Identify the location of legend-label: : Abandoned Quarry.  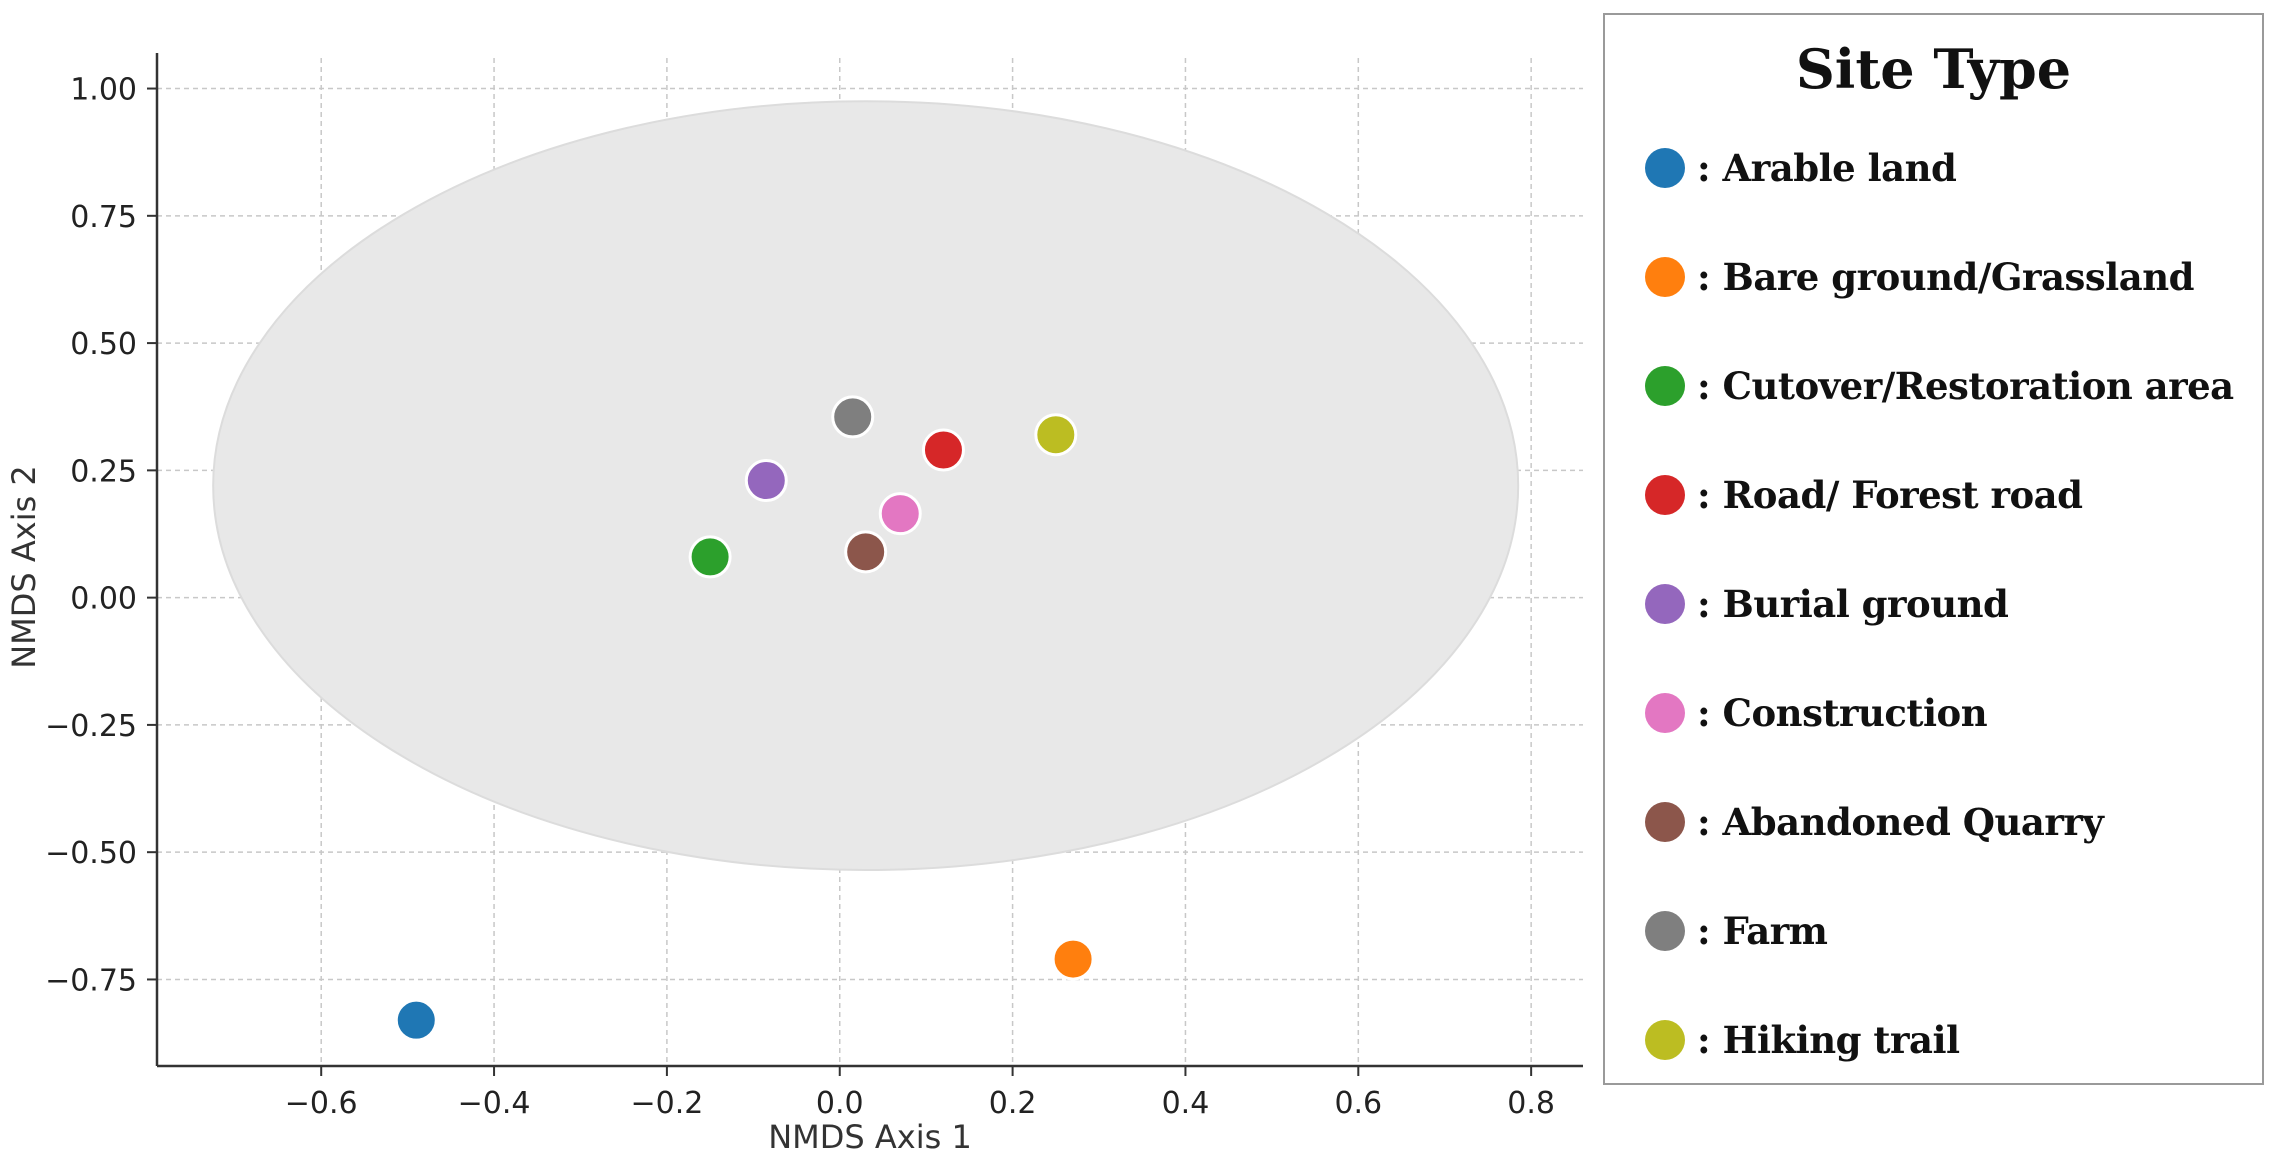
(1900, 822).